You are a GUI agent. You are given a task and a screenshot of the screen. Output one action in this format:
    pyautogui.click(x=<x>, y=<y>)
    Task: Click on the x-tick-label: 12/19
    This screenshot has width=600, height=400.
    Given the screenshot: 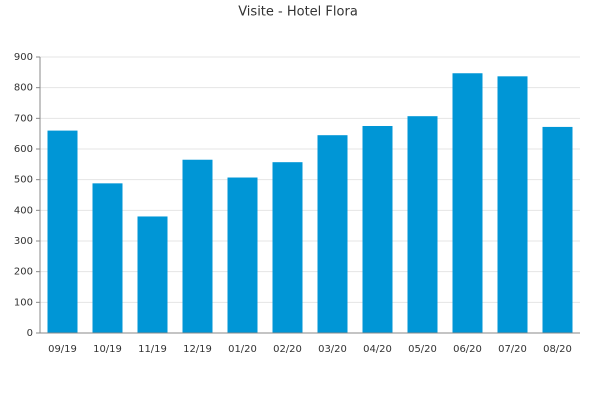 What is the action you would take?
    pyautogui.click(x=197, y=349)
    